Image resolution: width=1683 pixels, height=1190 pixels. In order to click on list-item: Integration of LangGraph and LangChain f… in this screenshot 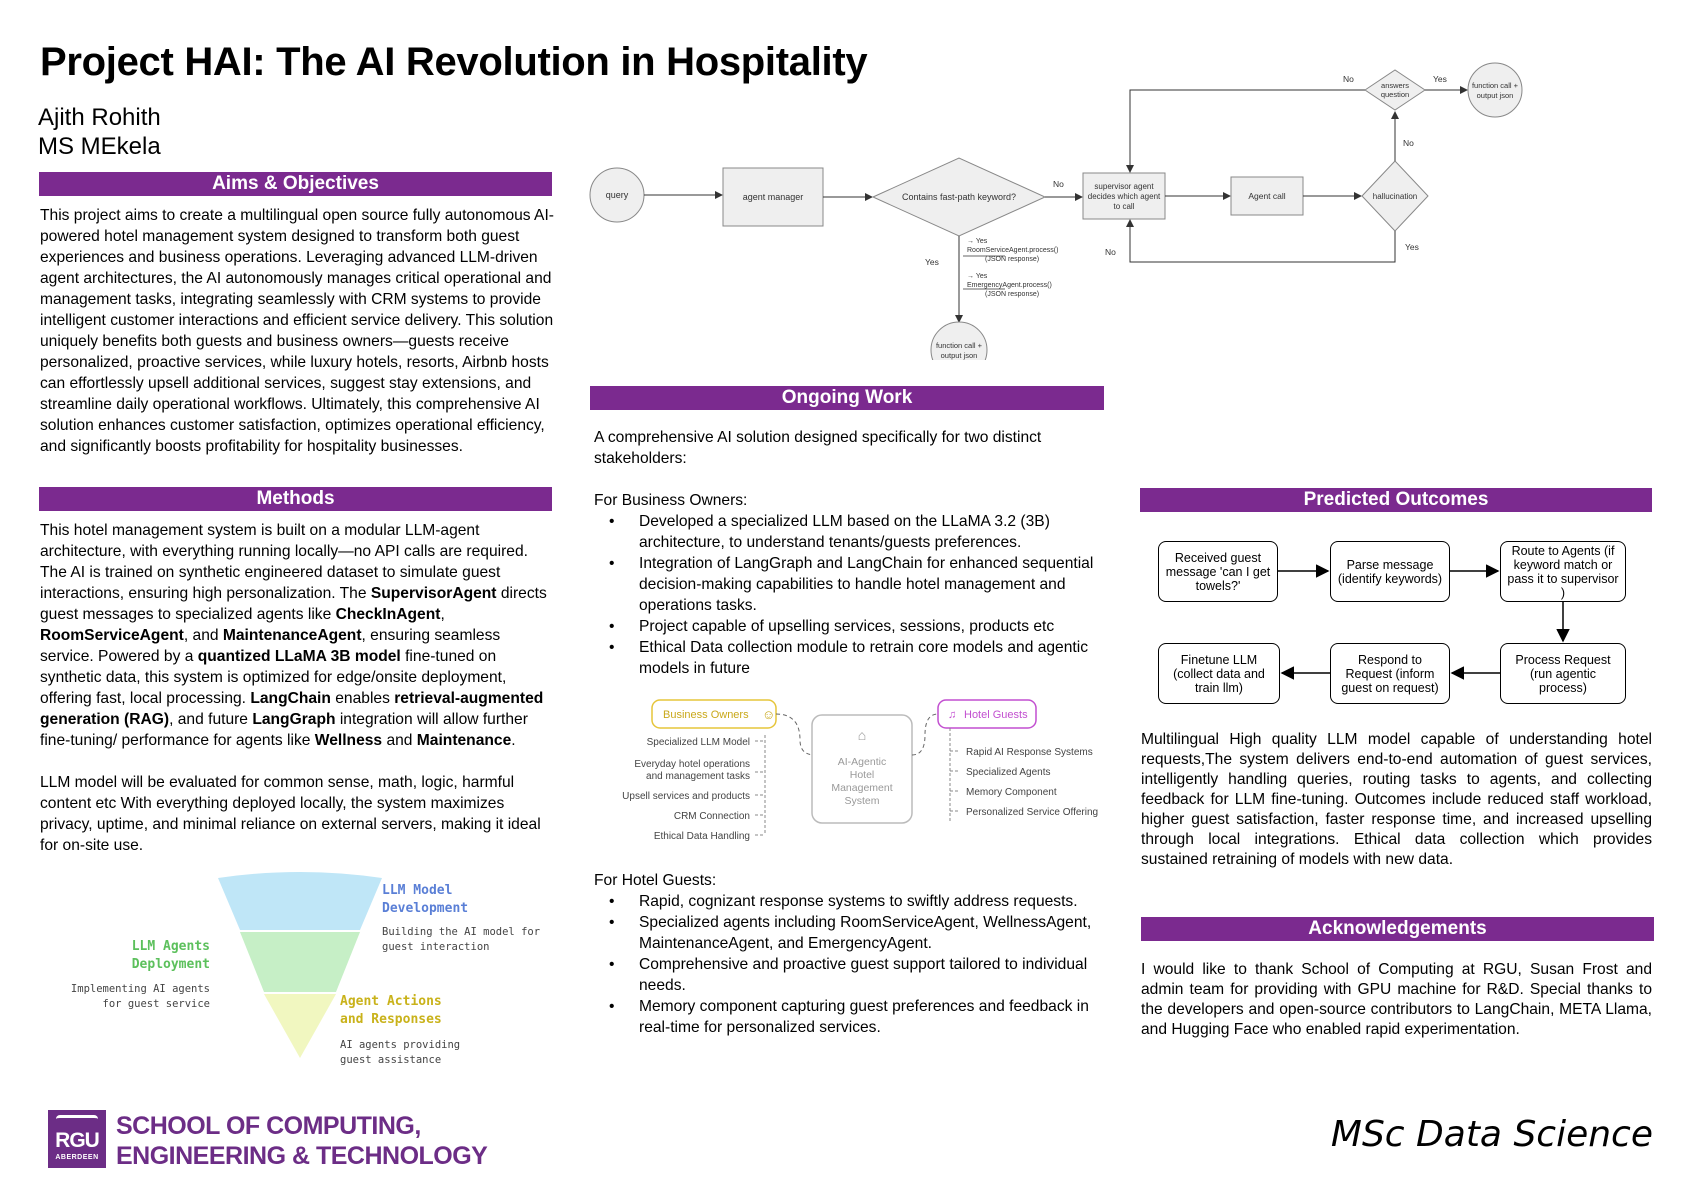, I will do `click(849, 584)`.